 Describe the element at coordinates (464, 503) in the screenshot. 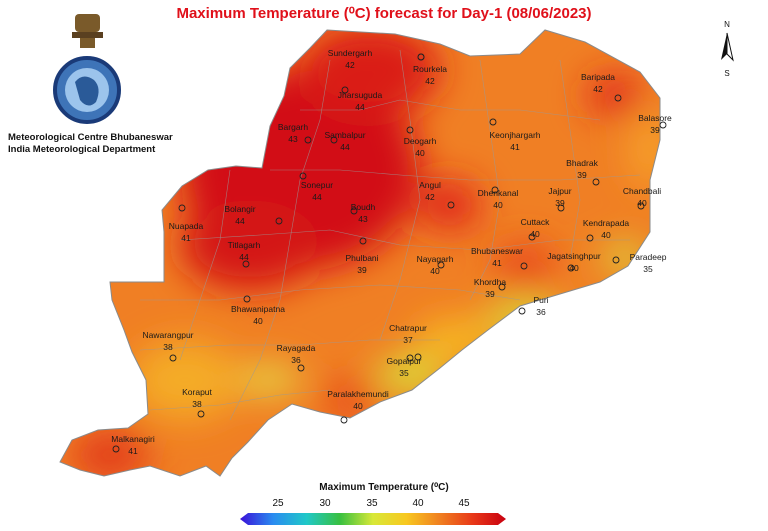

I see `legend-tick: 45` at that location.